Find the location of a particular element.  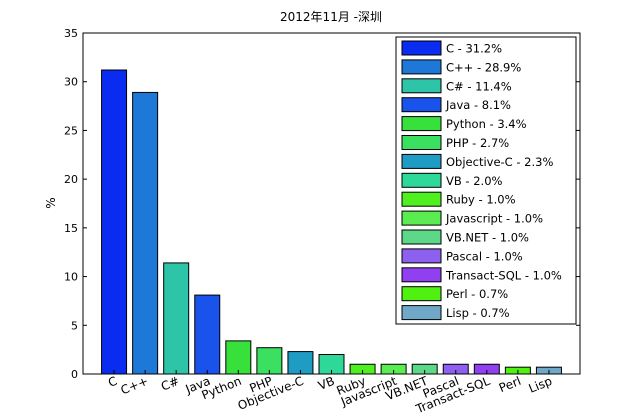

x-tick-label: Perl is located at coordinates (510, 384).